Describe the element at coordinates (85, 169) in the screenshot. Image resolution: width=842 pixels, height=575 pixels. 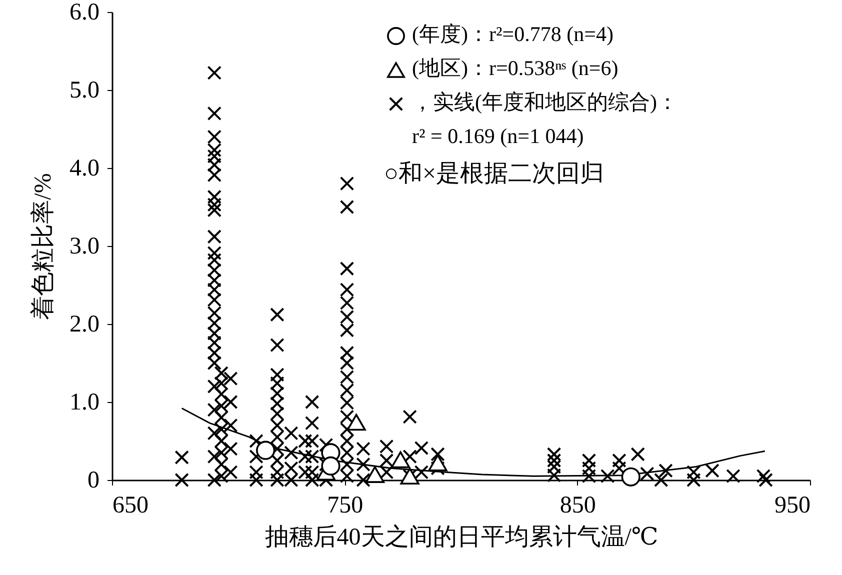
I see `y-tick-label: 4.0` at that location.